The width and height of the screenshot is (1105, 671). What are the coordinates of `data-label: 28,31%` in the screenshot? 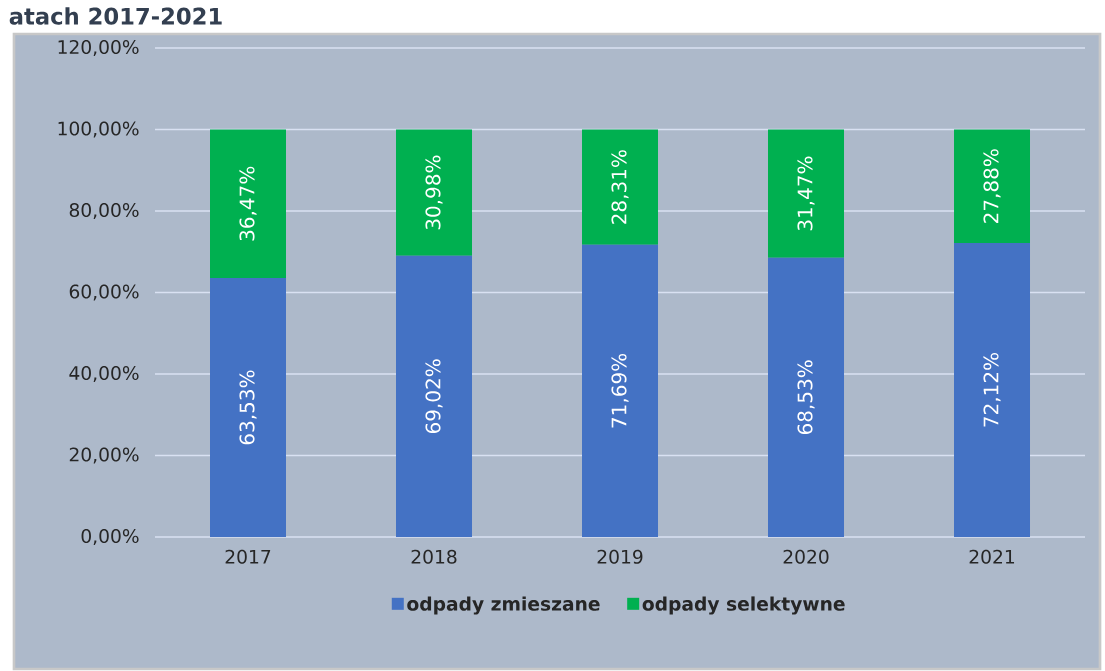 It's located at (620, 187).